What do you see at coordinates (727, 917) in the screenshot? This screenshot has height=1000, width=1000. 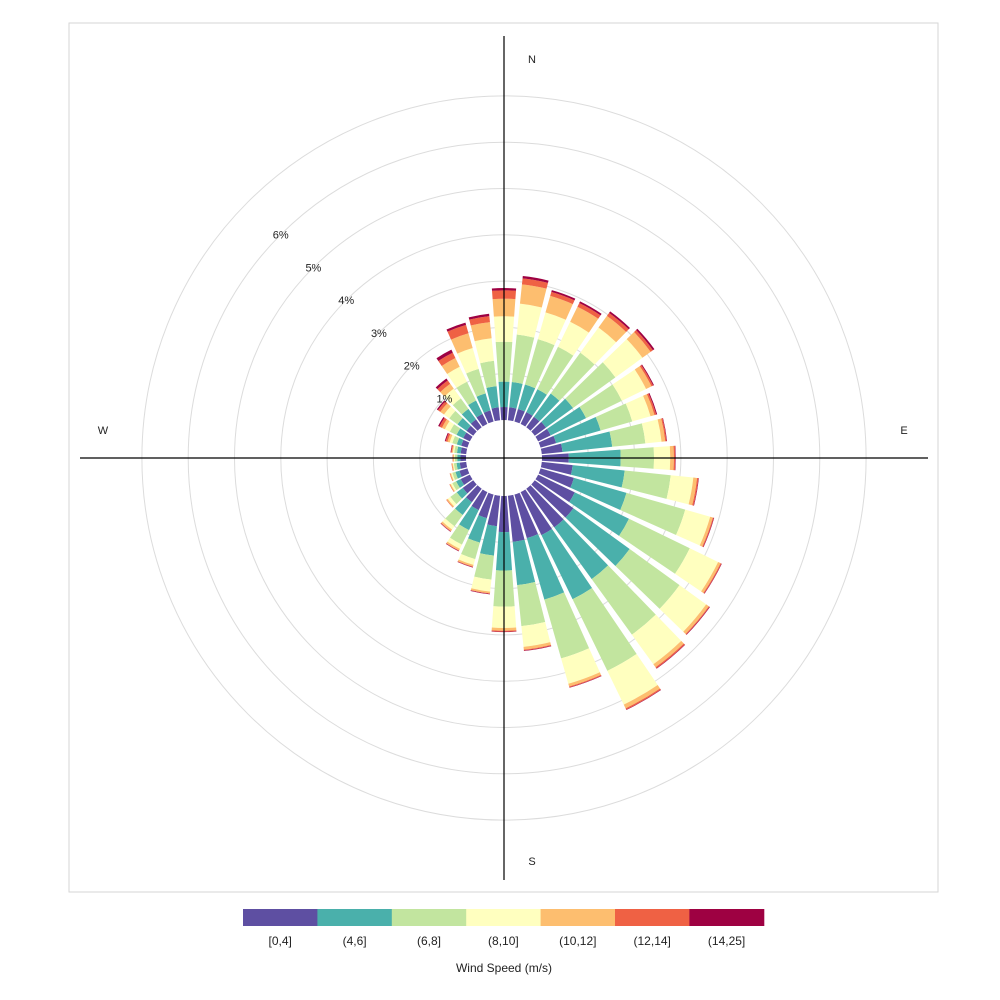 I see `legend-swatch` at bounding box center [727, 917].